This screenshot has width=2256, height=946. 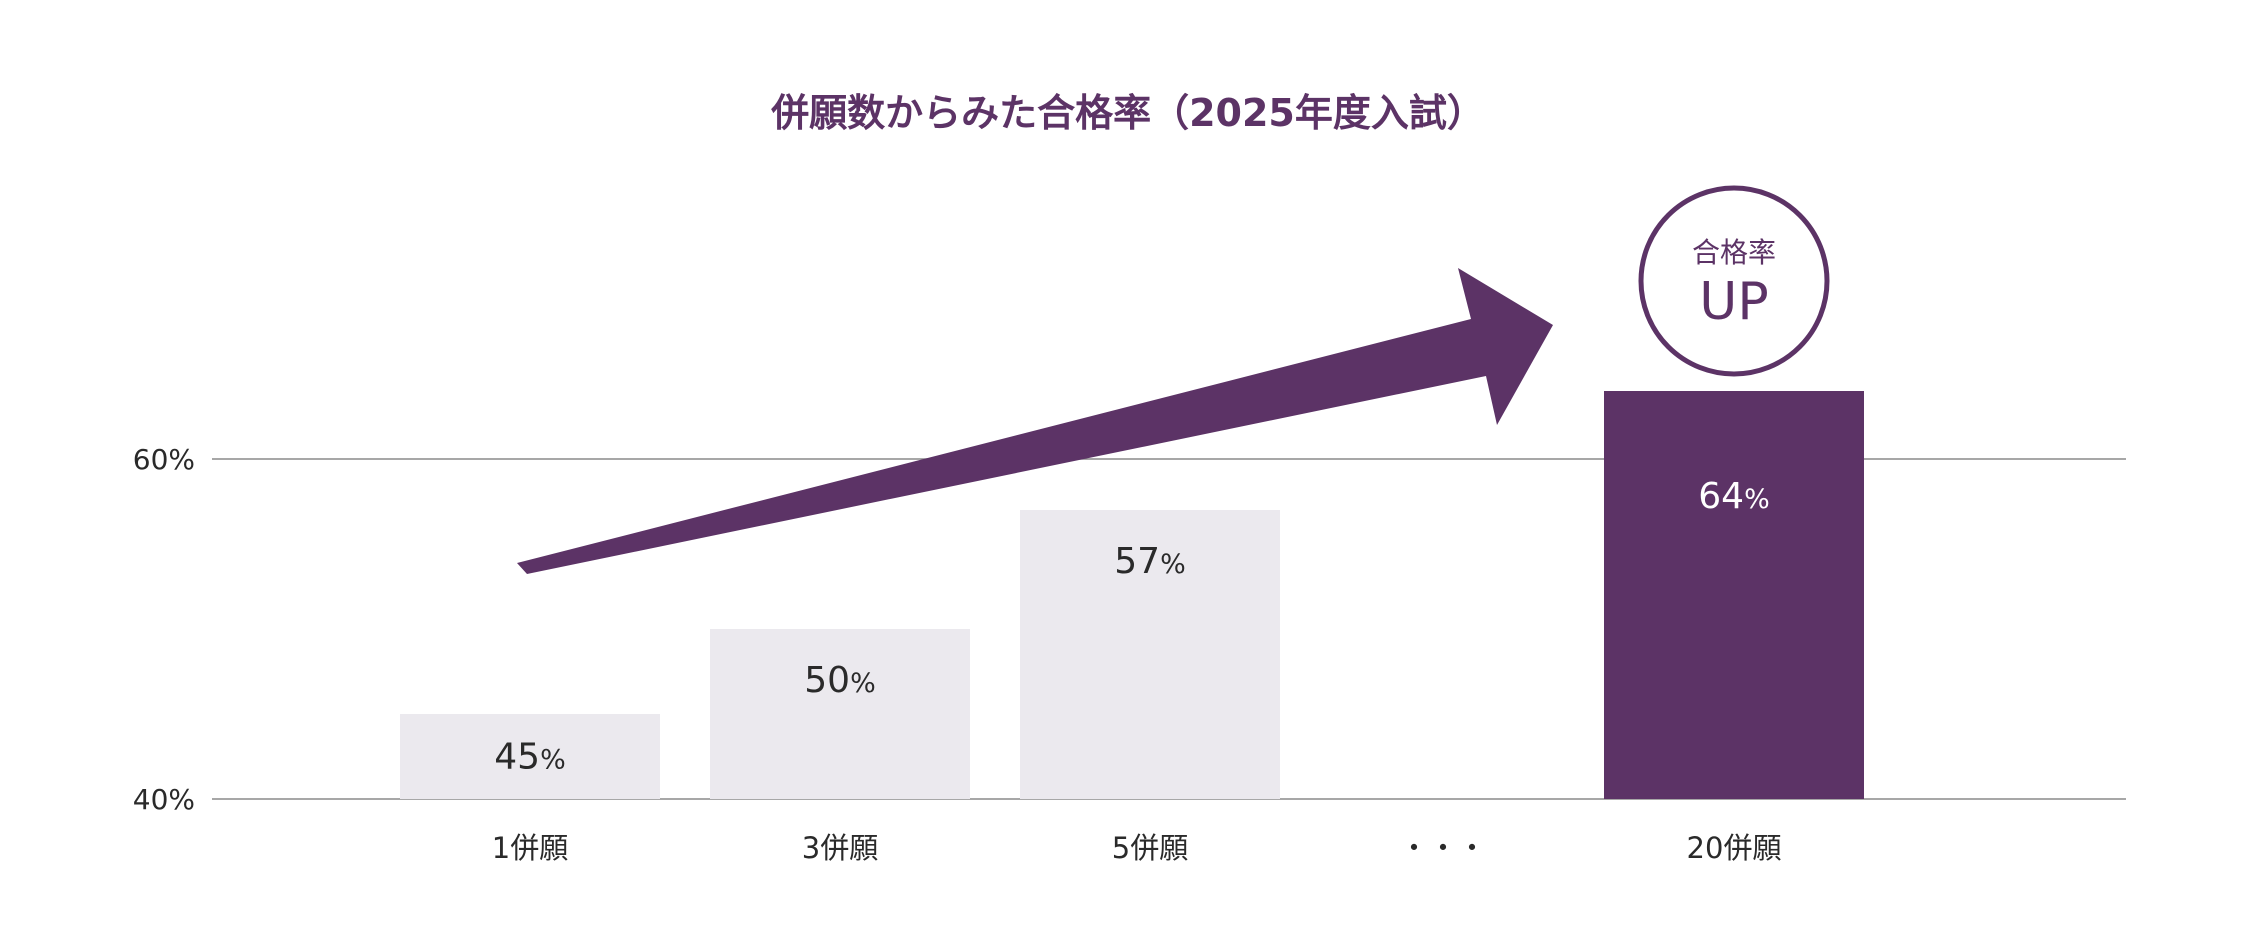 I want to click on y-tick-label: 60%, so click(x=164, y=459).